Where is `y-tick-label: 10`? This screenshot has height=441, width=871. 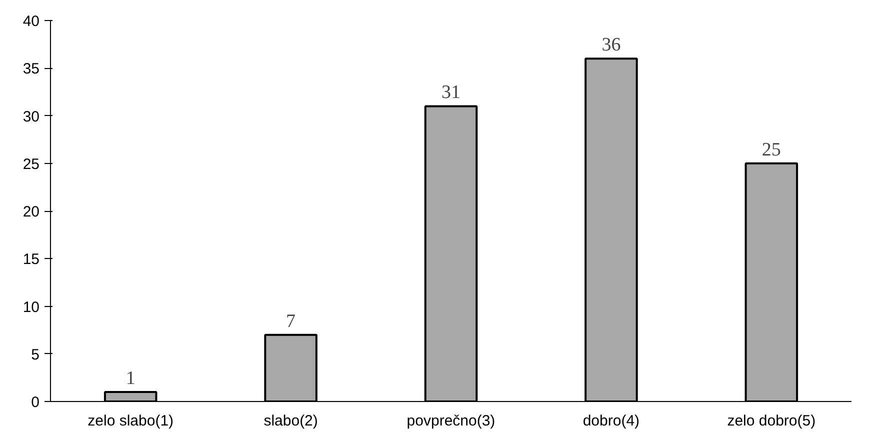 y-tick-label: 10 is located at coordinates (31, 307).